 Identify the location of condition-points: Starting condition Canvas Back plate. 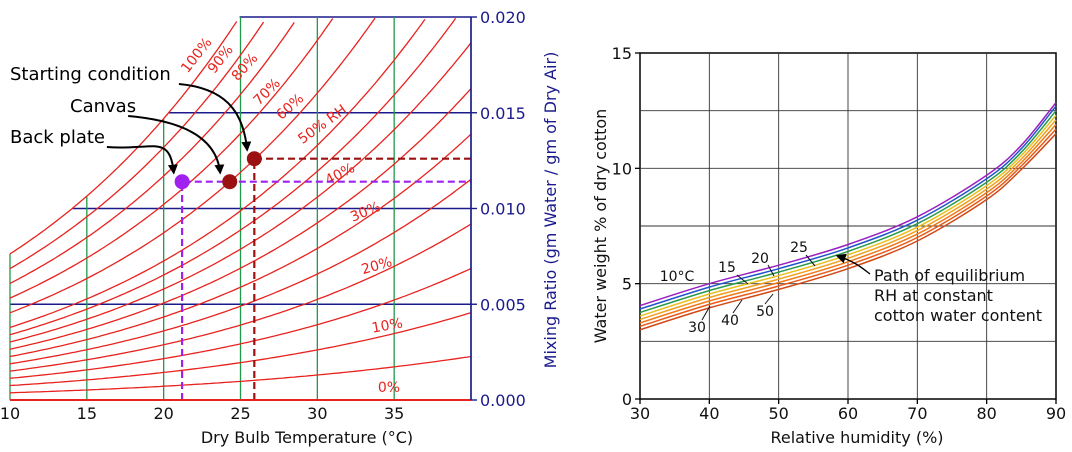
(136, 127).